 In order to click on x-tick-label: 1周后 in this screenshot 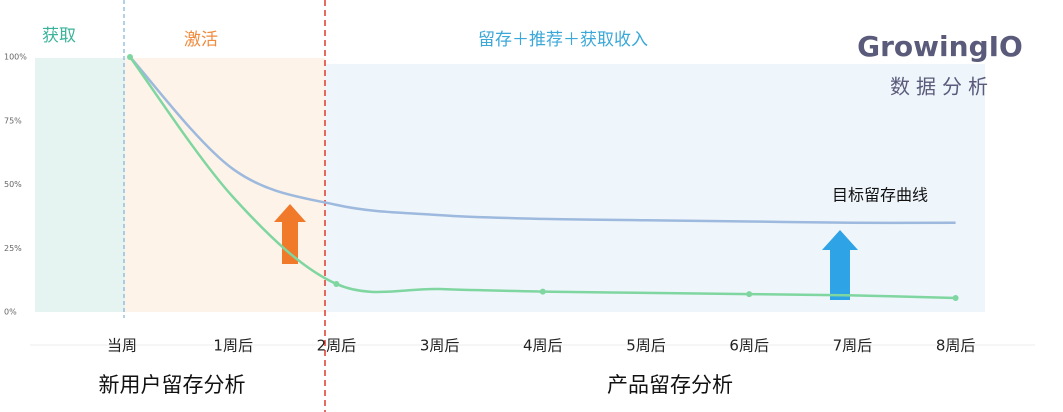, I will do `click(233, 346)`.